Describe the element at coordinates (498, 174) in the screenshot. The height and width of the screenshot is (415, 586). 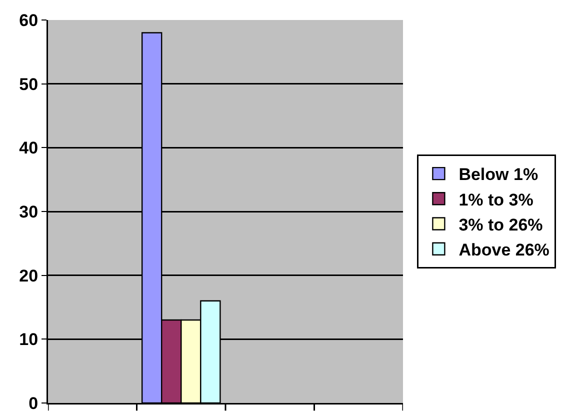
I see `legend-label: Below 1%` at that location.